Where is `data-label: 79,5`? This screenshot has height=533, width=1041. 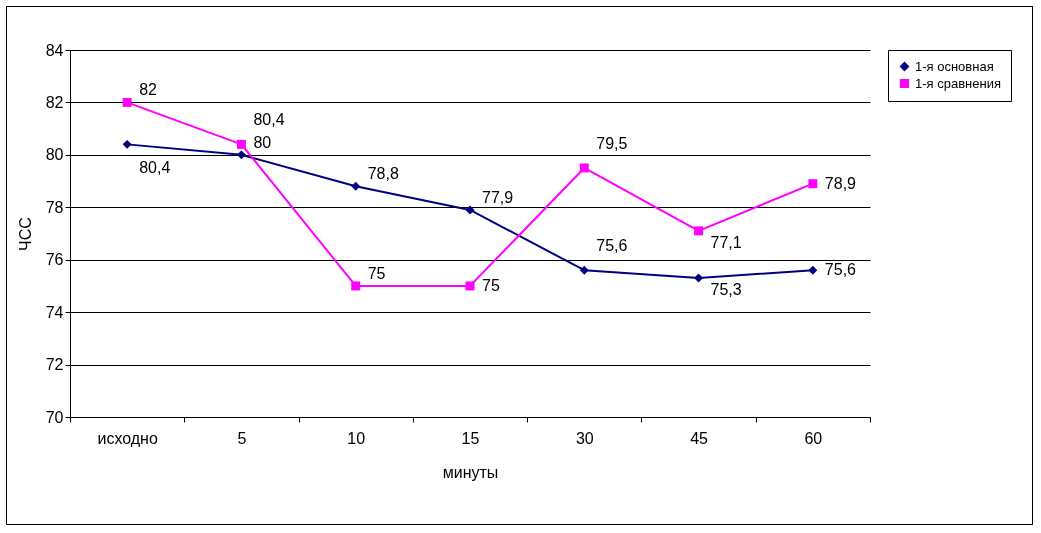
data-label: 79,5 is located at coordinates (612, 143).